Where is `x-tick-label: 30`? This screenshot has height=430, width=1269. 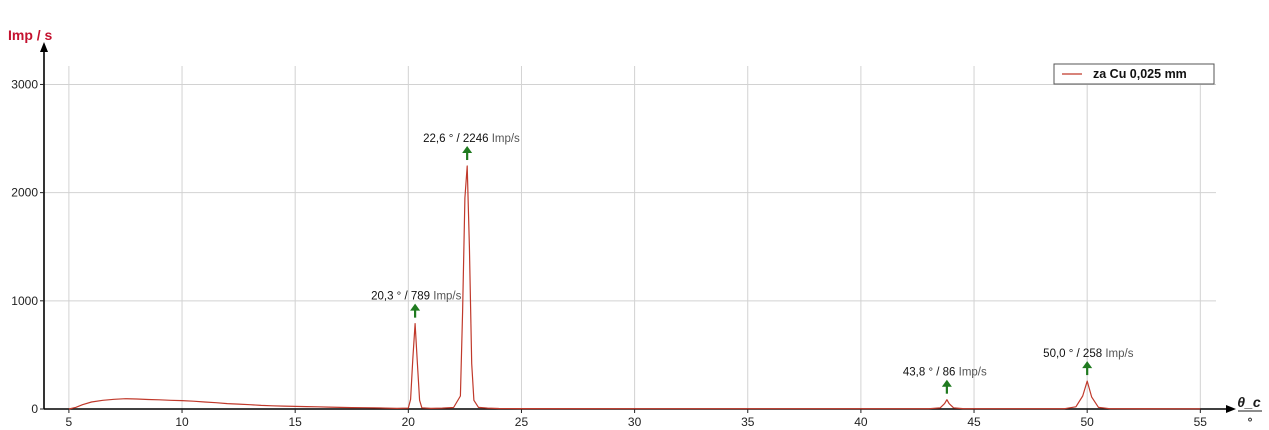 x-tick-label: 30 is located at coordinates (635, 422).